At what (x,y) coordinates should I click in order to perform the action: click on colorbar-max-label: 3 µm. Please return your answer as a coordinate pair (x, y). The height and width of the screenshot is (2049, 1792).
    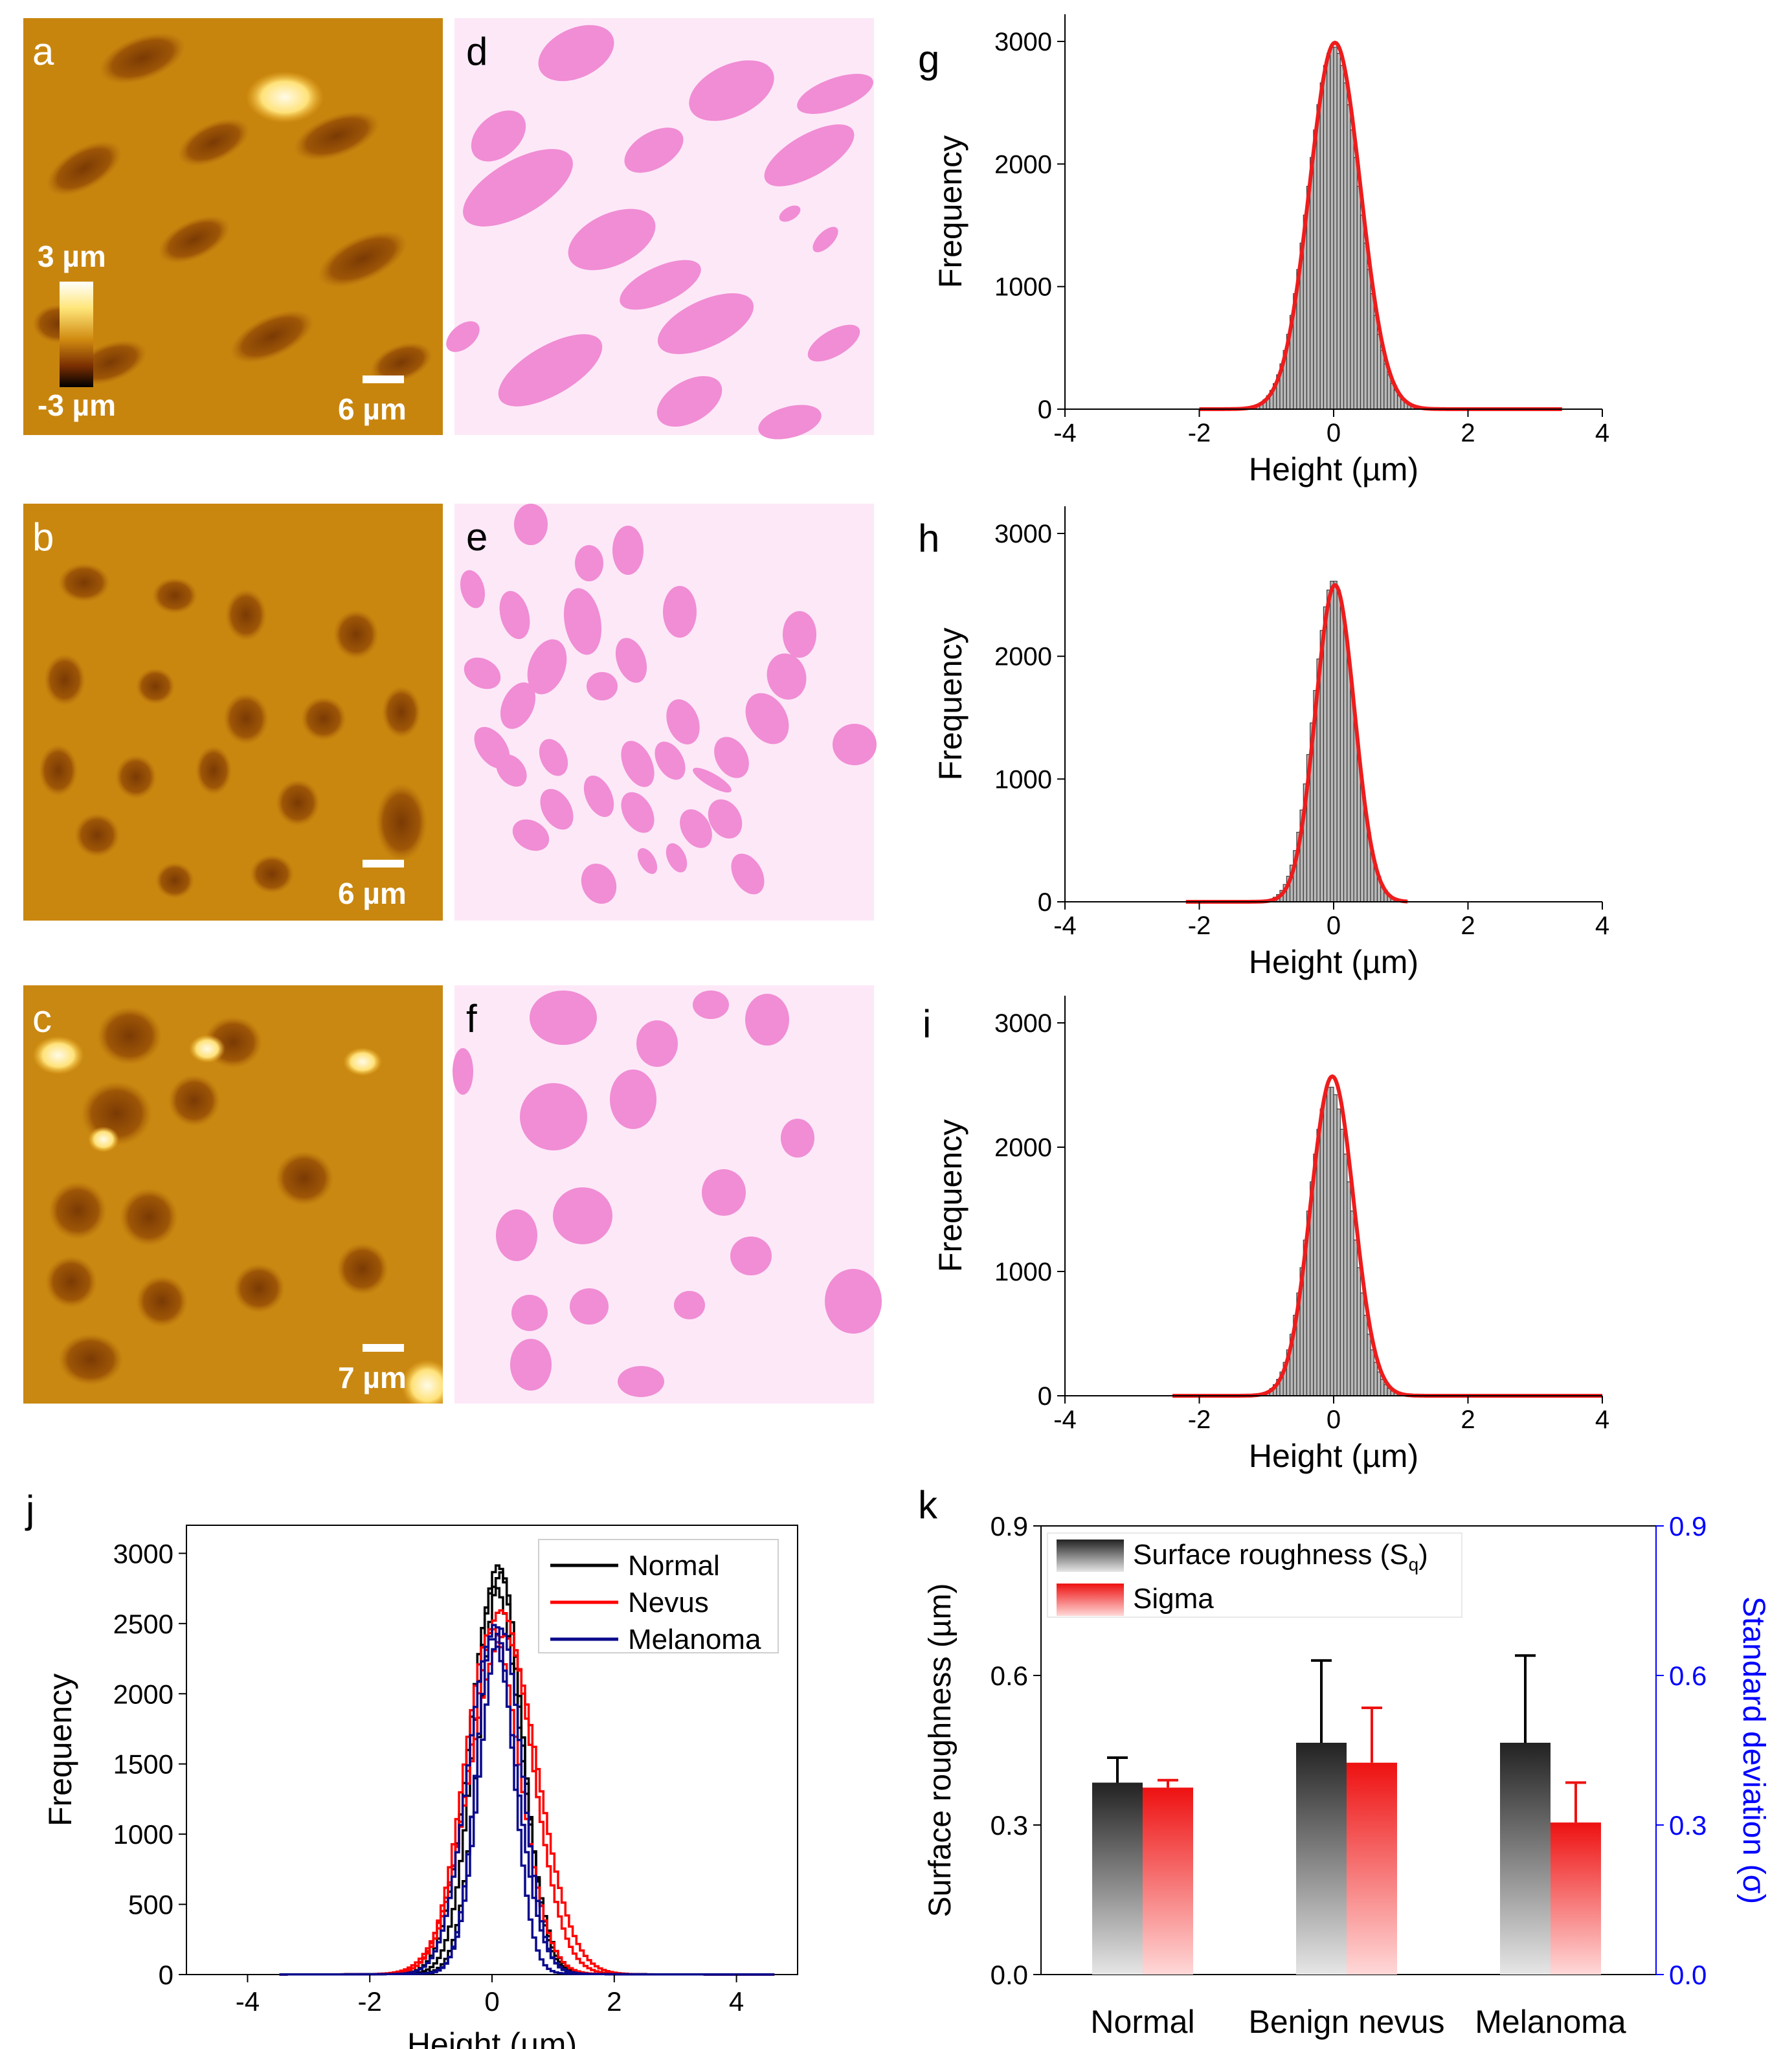
    Looking at the image, I should click on (72, 256).